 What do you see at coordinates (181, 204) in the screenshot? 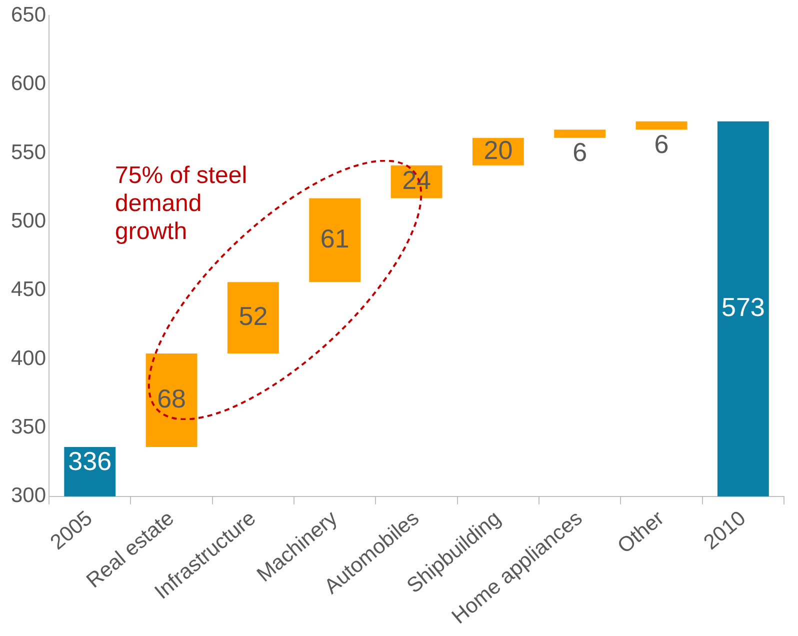
I see `annotation: 75% of steel demand growth` at bounding box center [181, 204].